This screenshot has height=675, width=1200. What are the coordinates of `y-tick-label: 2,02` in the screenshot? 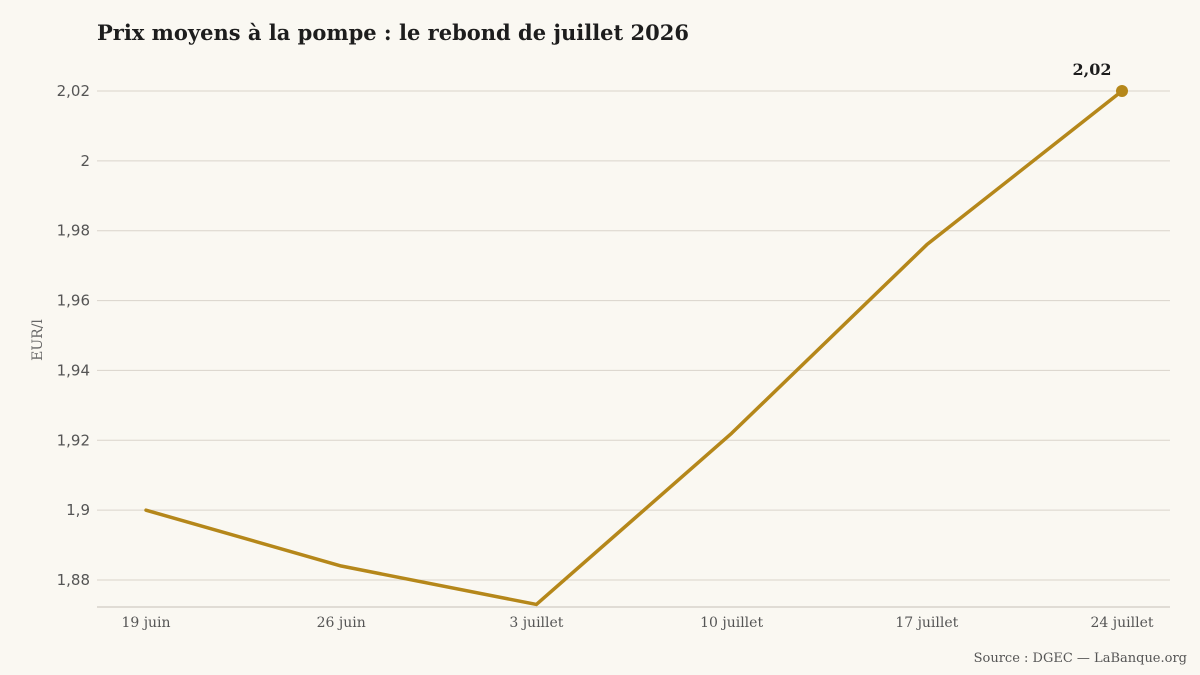 It's located at (73, 91).